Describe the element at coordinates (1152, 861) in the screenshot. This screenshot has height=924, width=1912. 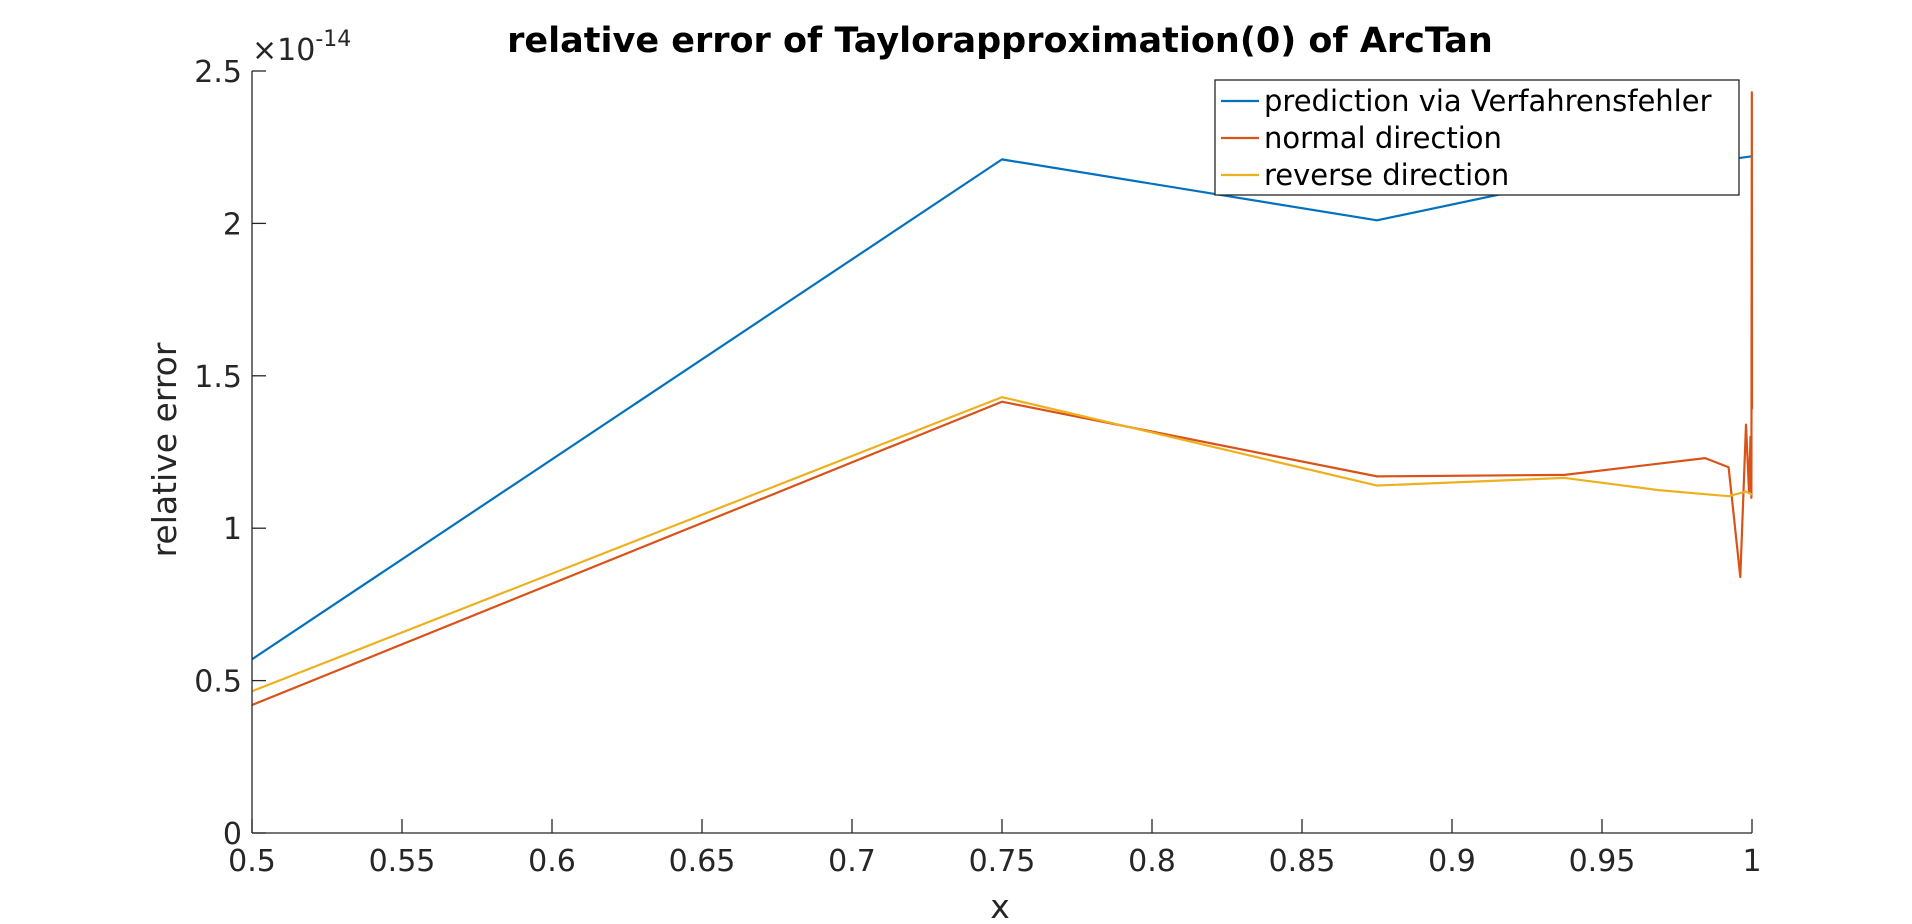
I see `x-tick-label: 0.8` at that location.